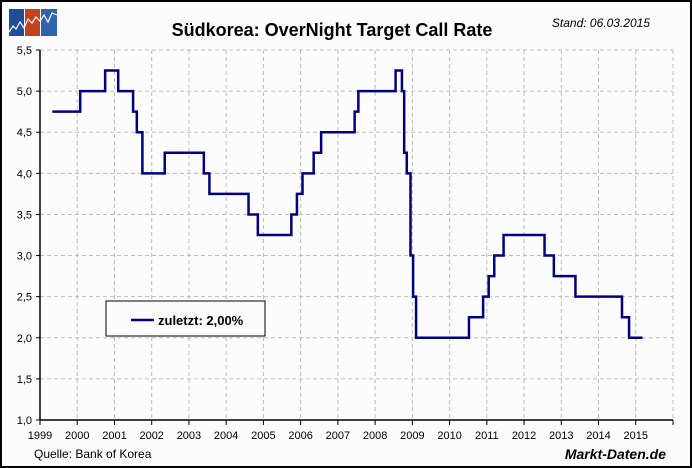 The image size is (692, 468). I want to click on x-tick-label: 2000, so click(77, 436).